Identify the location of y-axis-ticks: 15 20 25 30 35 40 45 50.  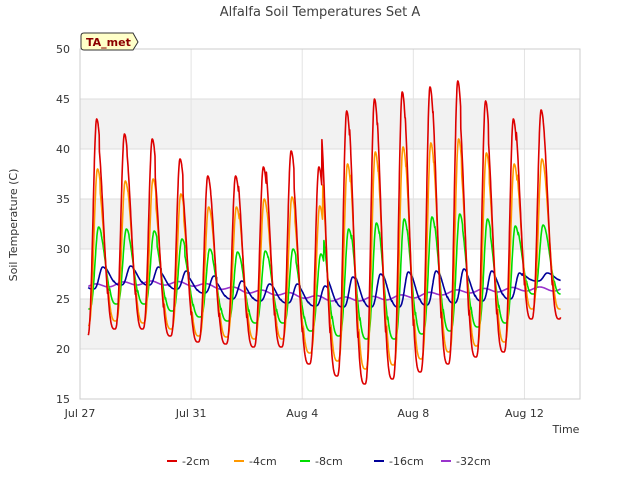
(63, 224).